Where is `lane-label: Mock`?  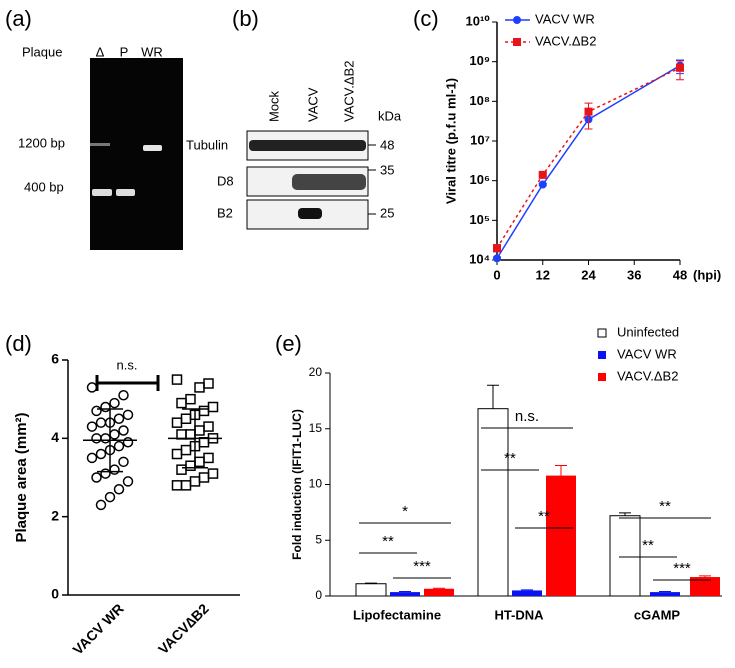
lane-label: Mock is located at coordinates (273, 106).